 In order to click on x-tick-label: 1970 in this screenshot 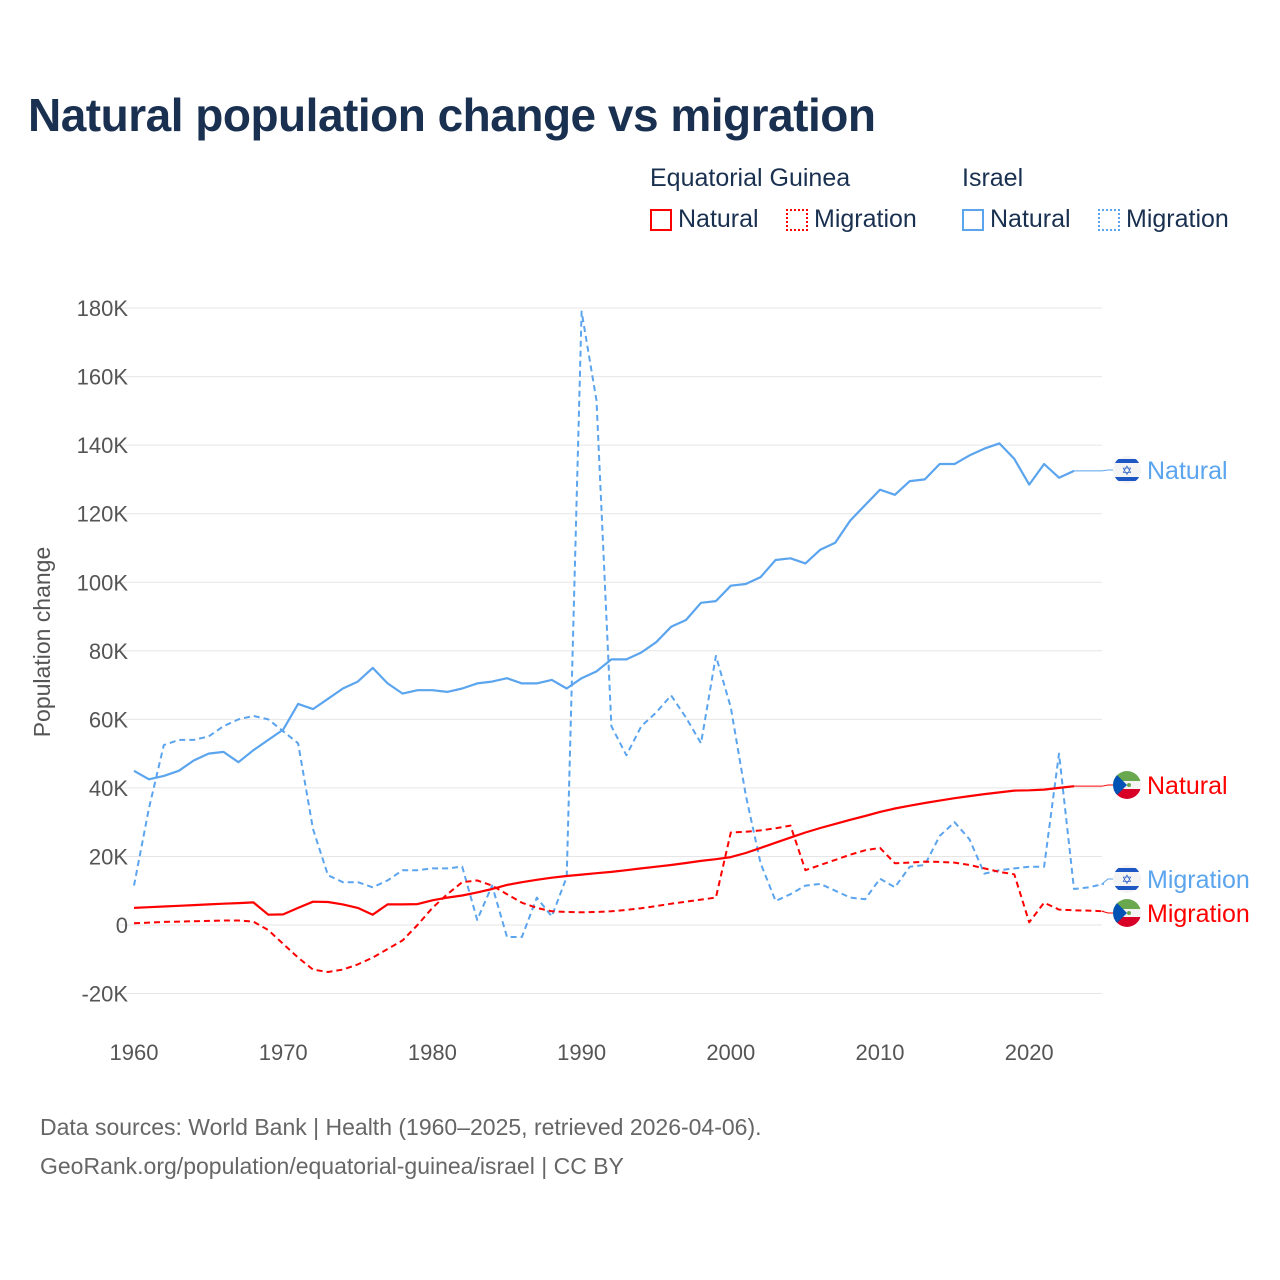, I will do `click(283, 1052)`.